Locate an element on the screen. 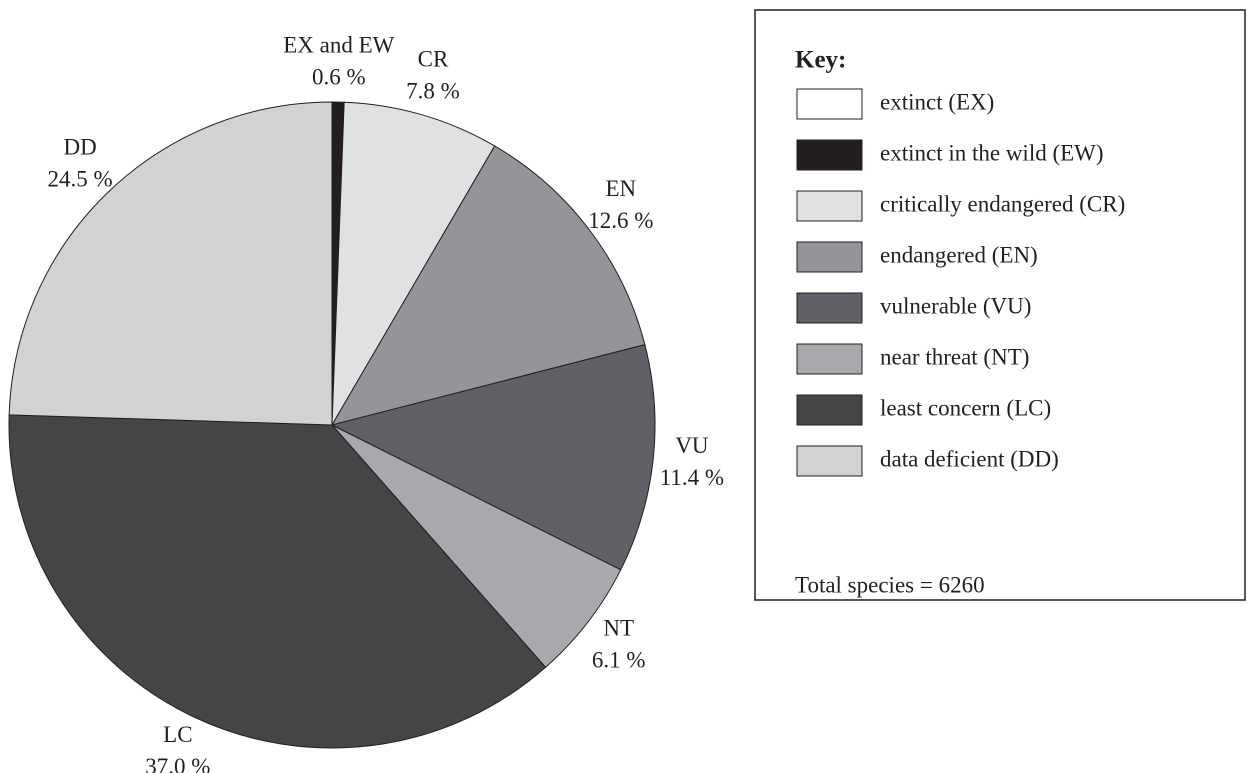 Image resolution: width=1253 pixels, height=773 pixels. slice-value-label: 24.5 % is located at coordinates (79, 178).